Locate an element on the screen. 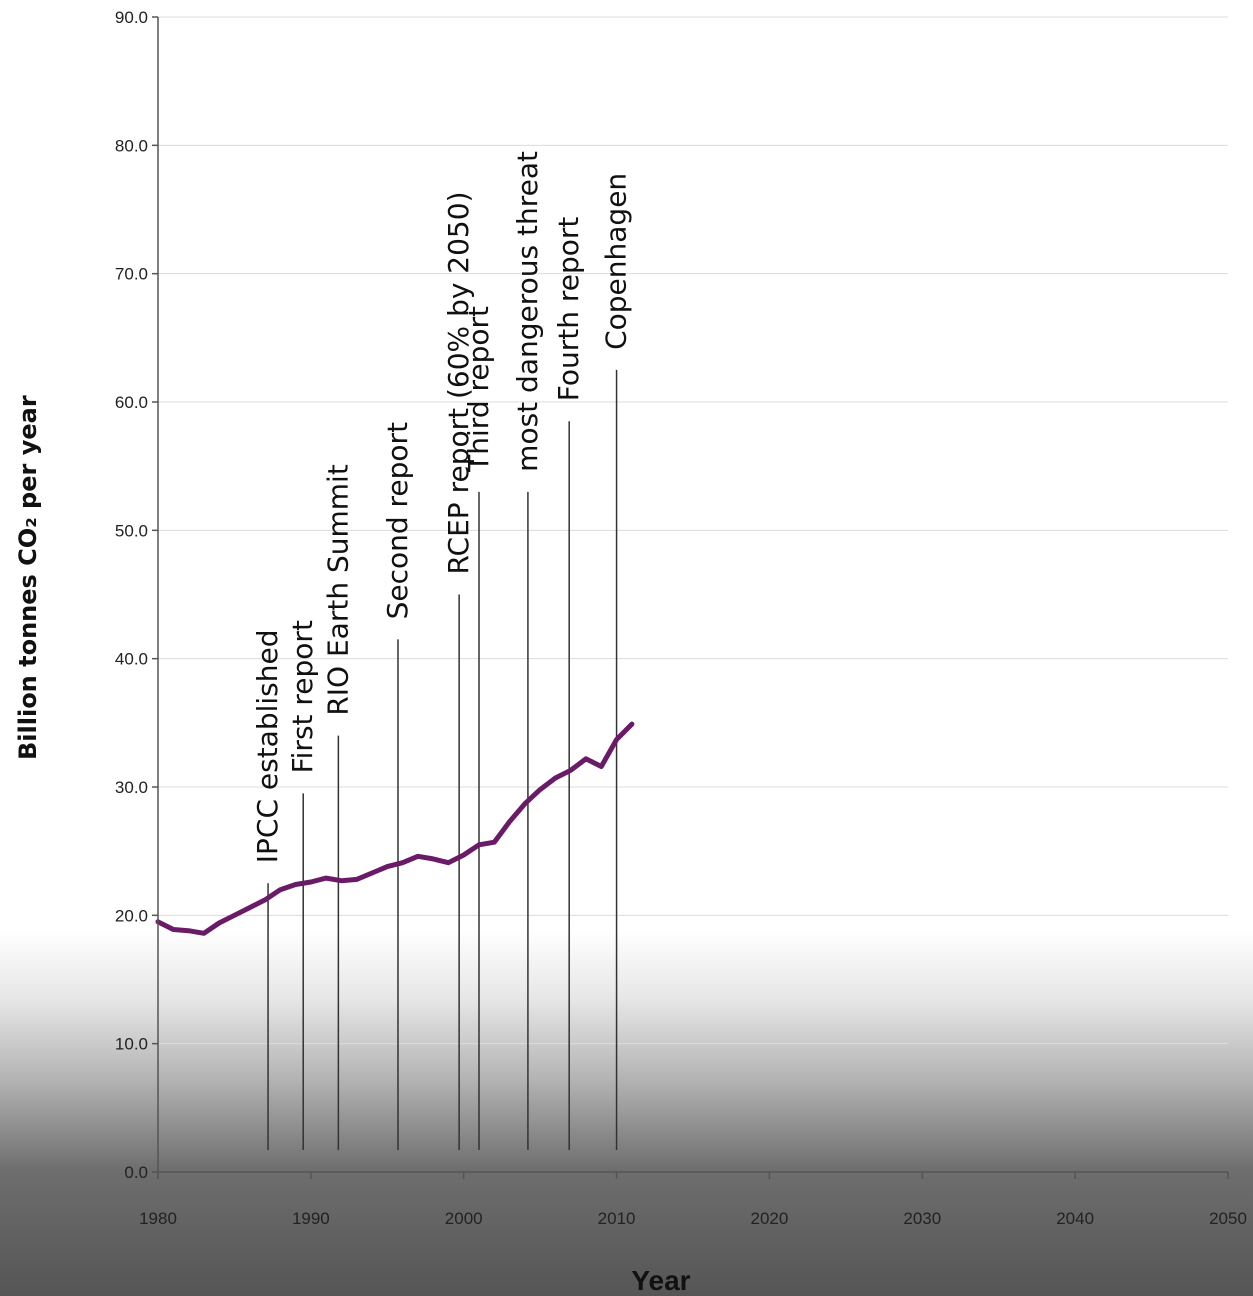  y-axis-title: Billion tonnes CO₂ per year is located at coordinates (28, 577).